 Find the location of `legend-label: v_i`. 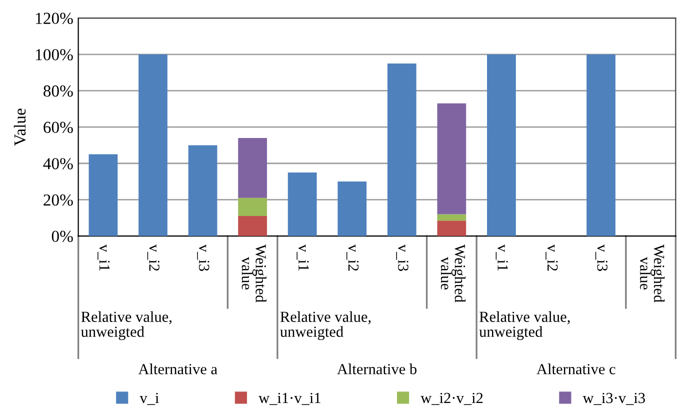

legend-label: v_i is located at coordinates (149, 398).